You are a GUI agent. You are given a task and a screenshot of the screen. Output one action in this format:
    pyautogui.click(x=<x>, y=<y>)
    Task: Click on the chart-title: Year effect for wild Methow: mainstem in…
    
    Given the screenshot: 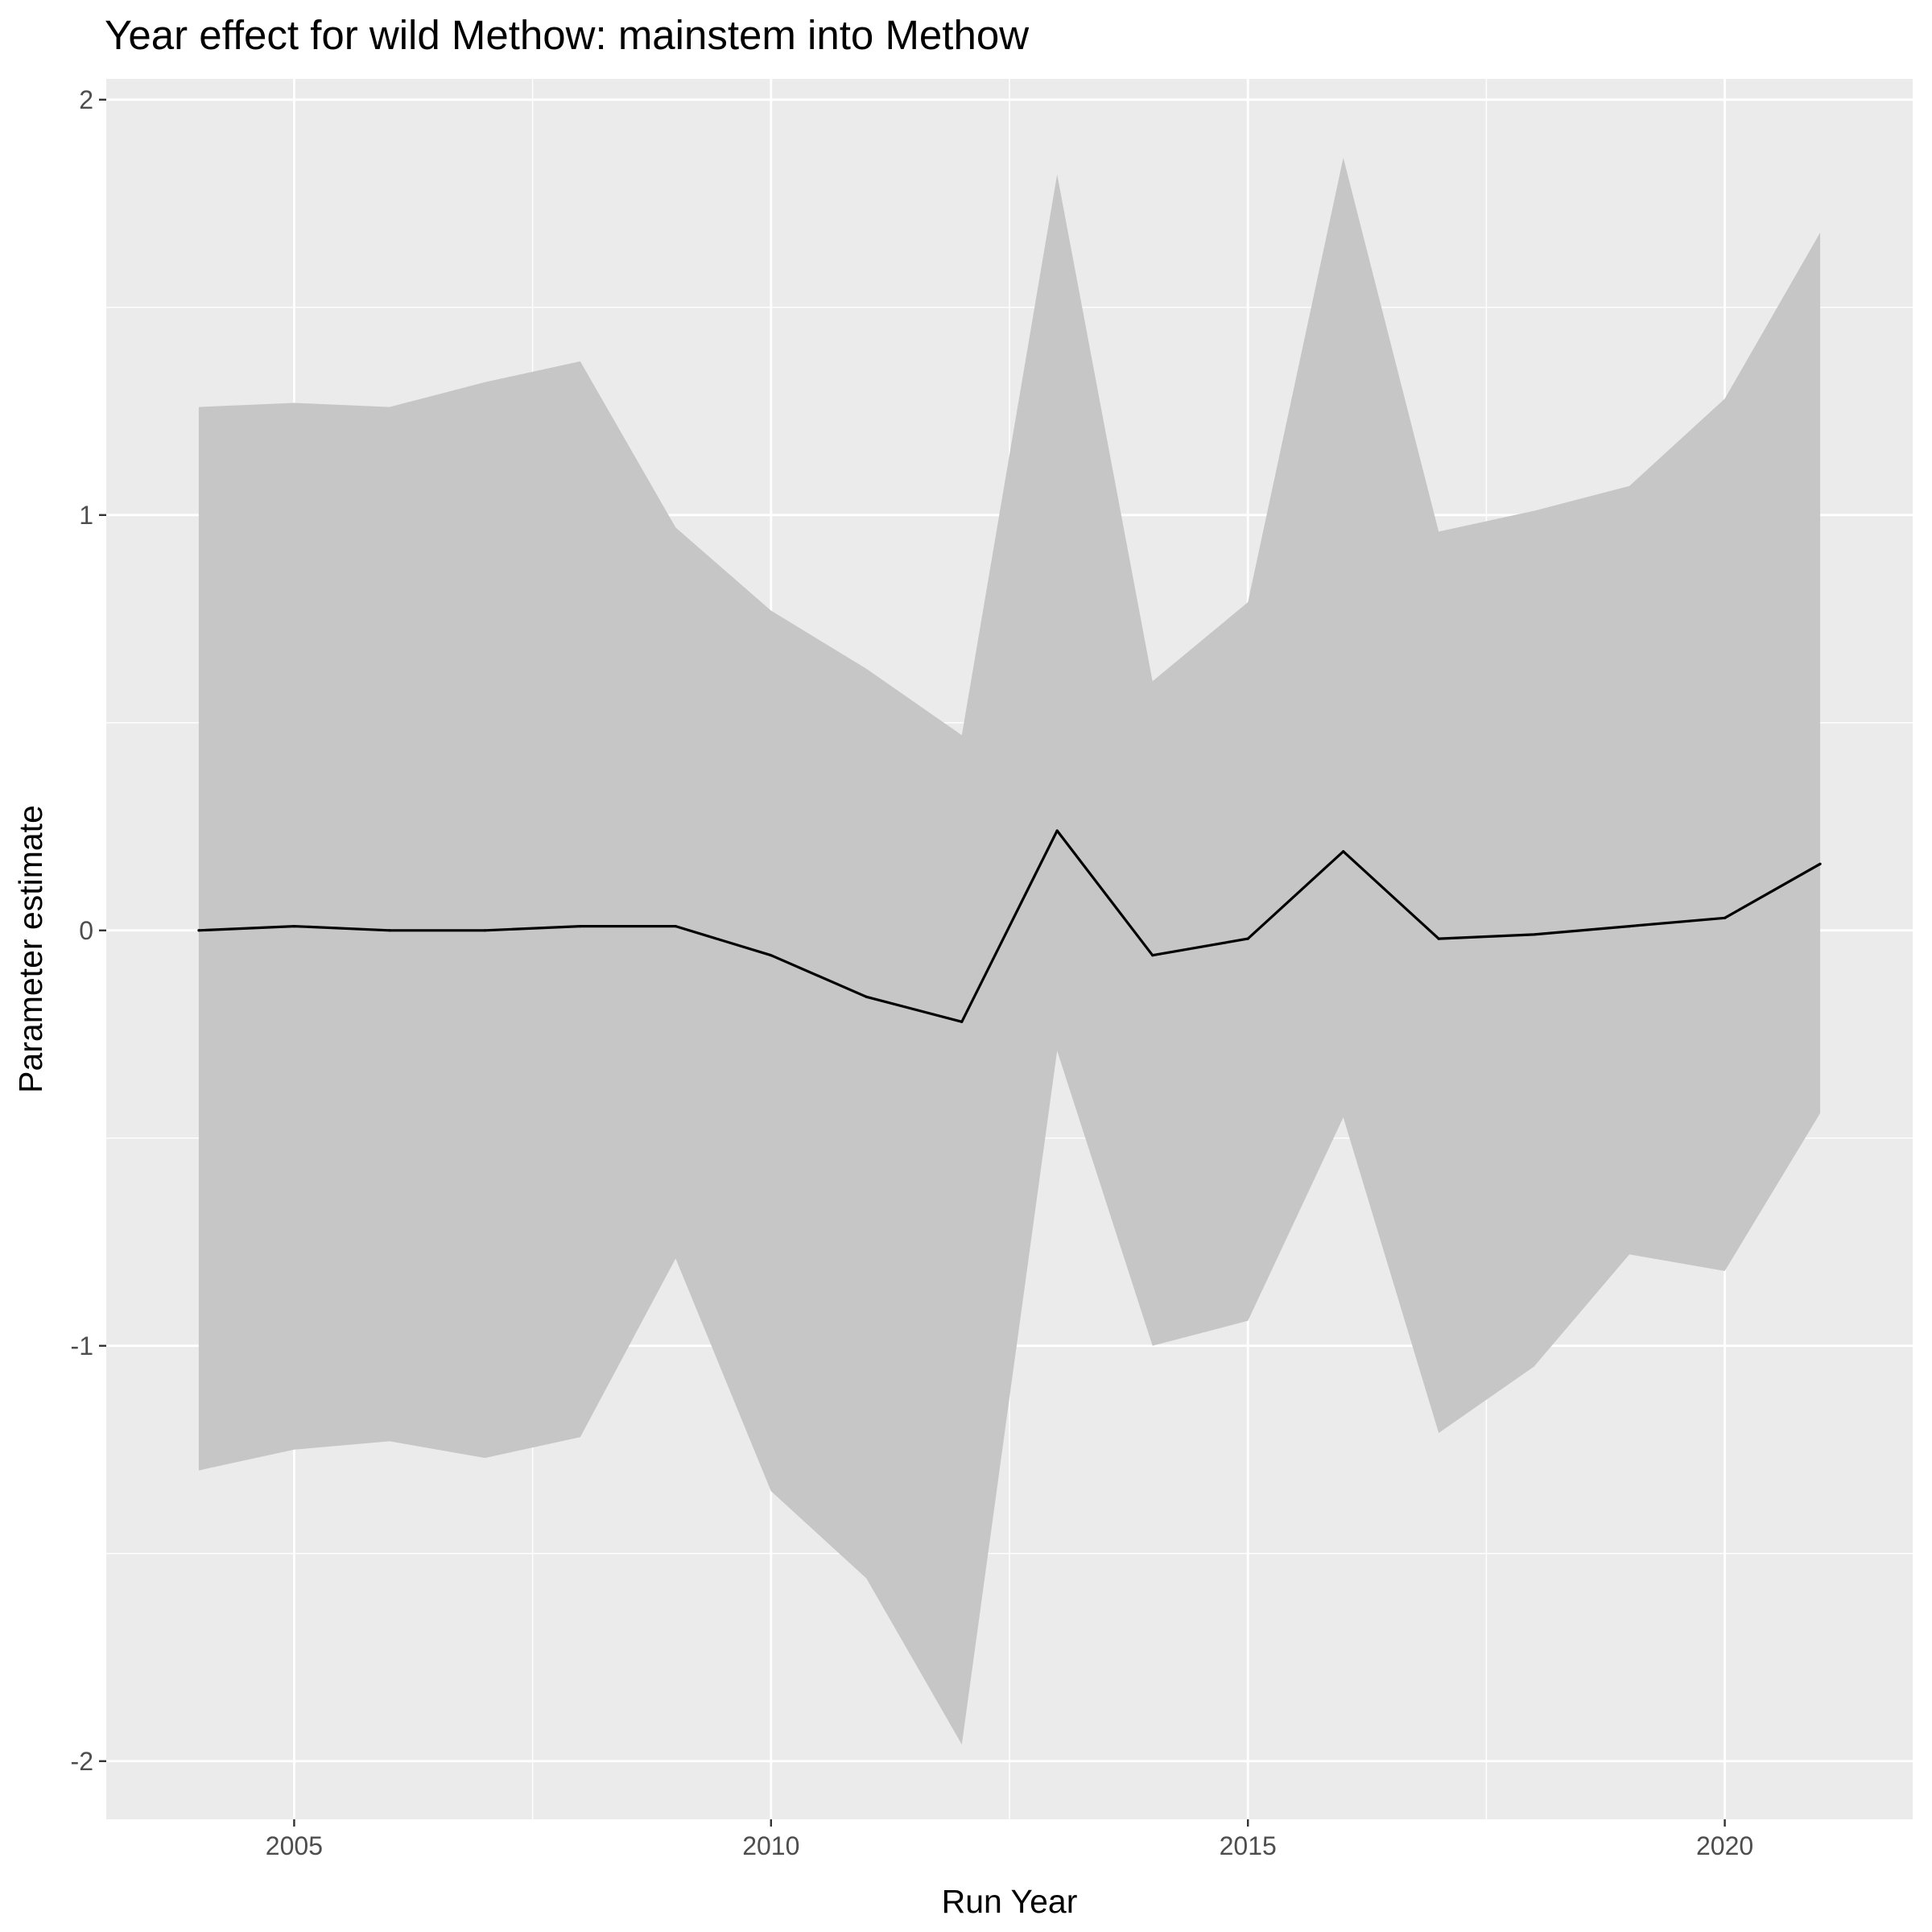 What is the action you would take?
    pyautogui.click(x=567, y=35)
    